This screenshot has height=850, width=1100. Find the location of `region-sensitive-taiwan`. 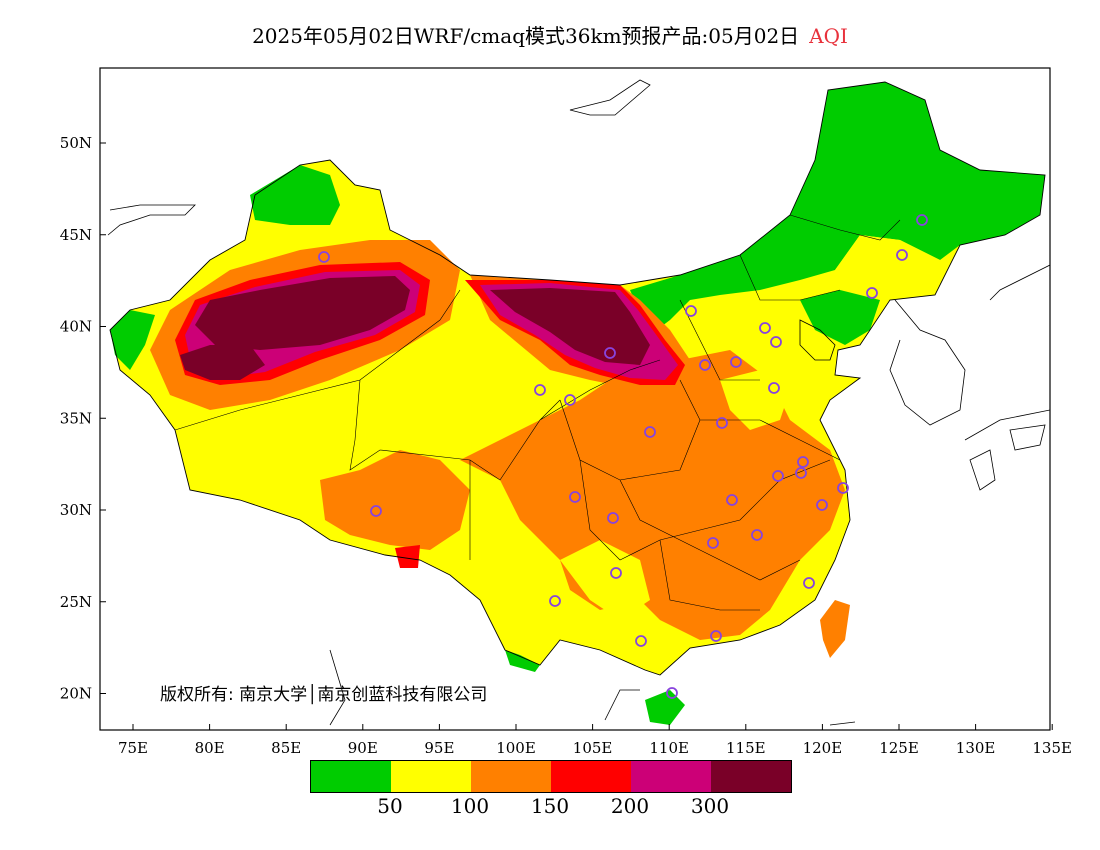

region-sensitive-taiwan is located at coordinates (835, 629).